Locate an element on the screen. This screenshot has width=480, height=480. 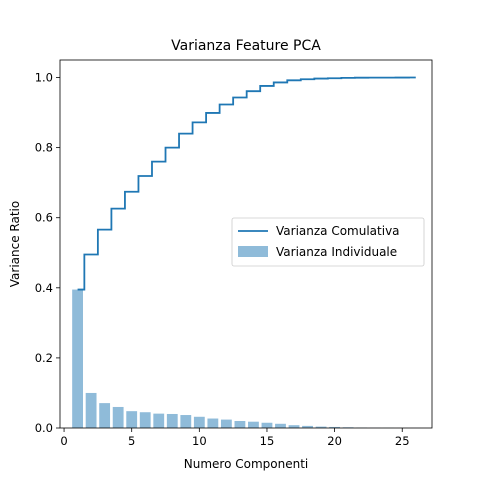
legend-individual-label: Varianza Individuale is located at coordinates (336, 252).